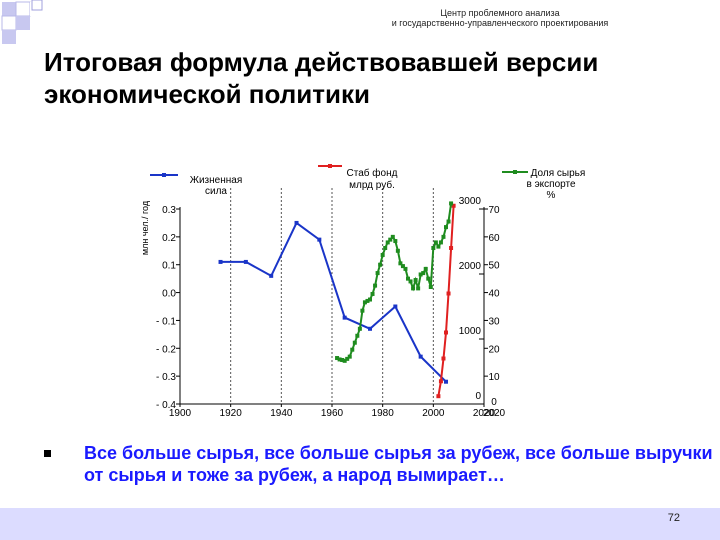 The width and height of the screenshot is (720, 540). What do you see at coordinates (494, 349) in the screenshot?
I see `y-right-tick-label: 20` at bounding box center [494, 349].